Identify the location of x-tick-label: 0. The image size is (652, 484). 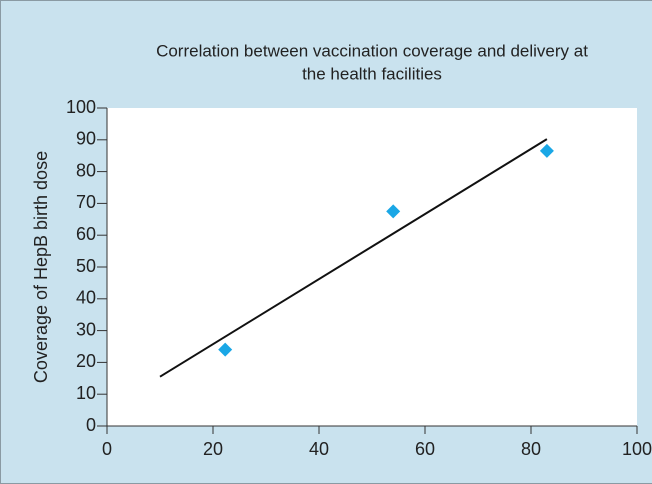
(107, 449).